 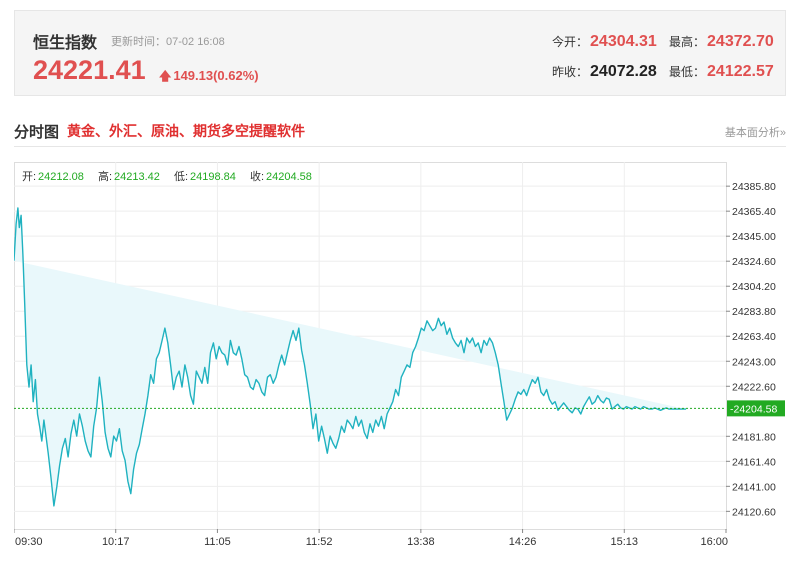 What do you see at coordinates (400, 146) in the screenshot?
I see `section-divider` at bounding box center [400, 146].